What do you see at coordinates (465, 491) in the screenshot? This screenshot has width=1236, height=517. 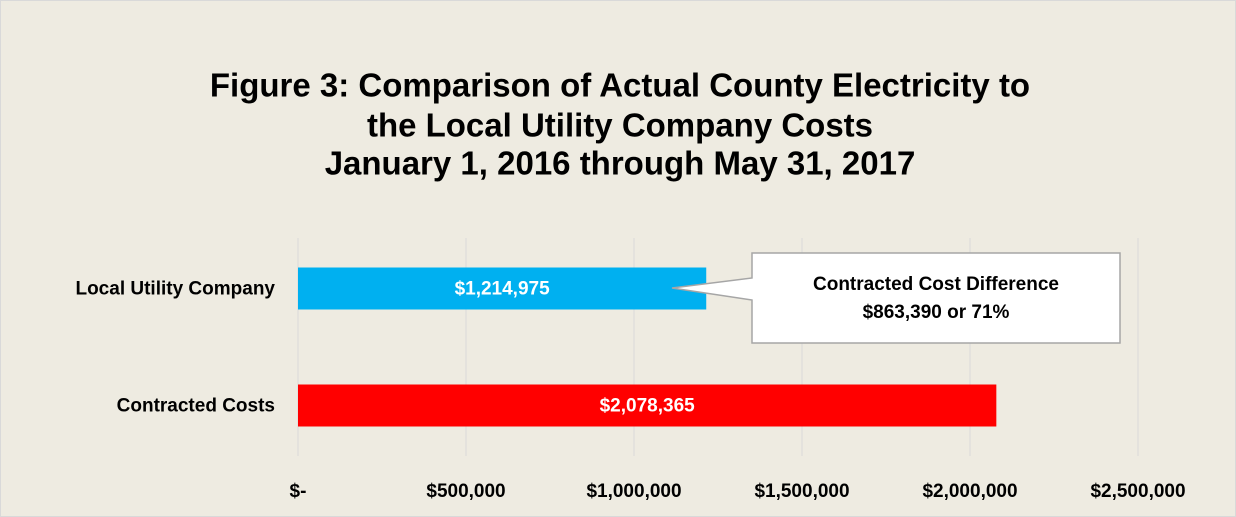 I see `x-tick-label: $500,000` at bounding box center [465, 491].